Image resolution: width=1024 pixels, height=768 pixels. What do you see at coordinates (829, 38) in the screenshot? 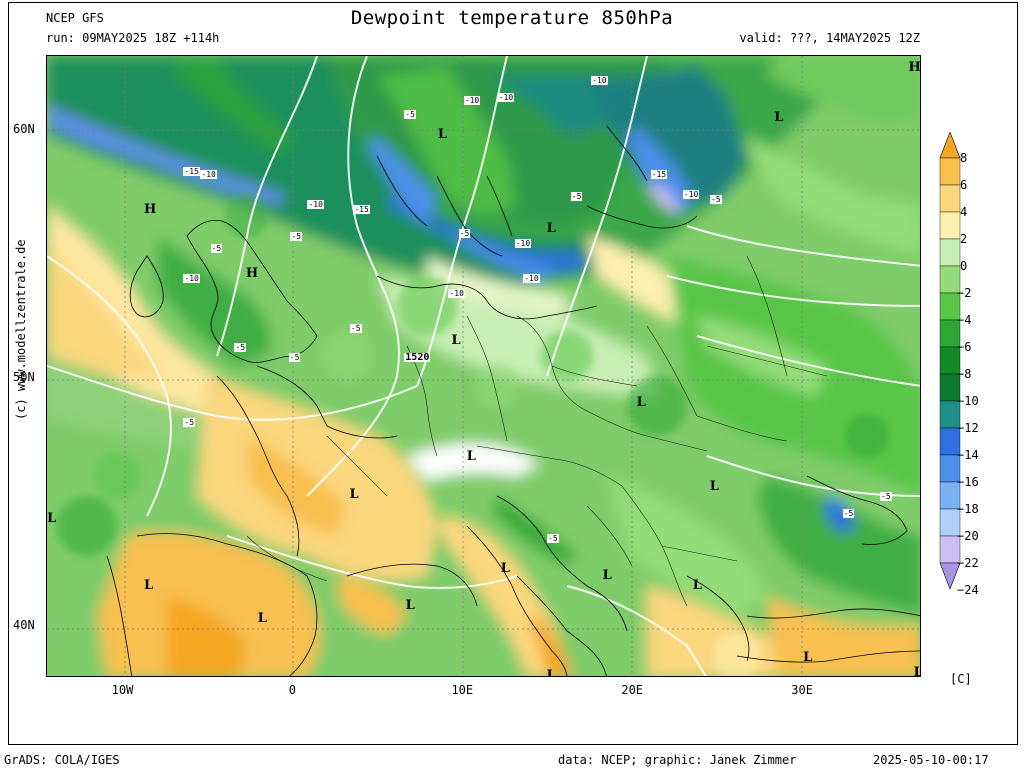
I see `valid-label: valid: ???, 14MAY2025 12Z` at bounding box center [829, 38].